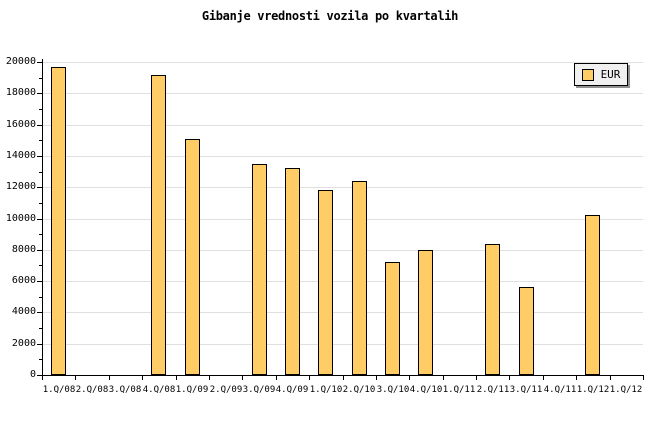 Image resolution: width=660 pixels, height=440 pixels. I want to click on bar-1.Q/09, so click(192, 257).